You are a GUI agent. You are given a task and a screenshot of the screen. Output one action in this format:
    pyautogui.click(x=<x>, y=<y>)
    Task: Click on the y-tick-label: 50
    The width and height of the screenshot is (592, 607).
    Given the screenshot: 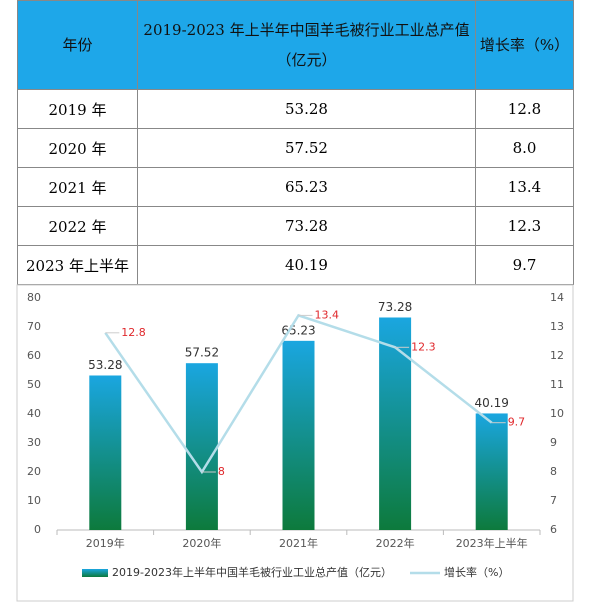 What is the action you would take?
    pyautogui.click(x=34, y=384)
    